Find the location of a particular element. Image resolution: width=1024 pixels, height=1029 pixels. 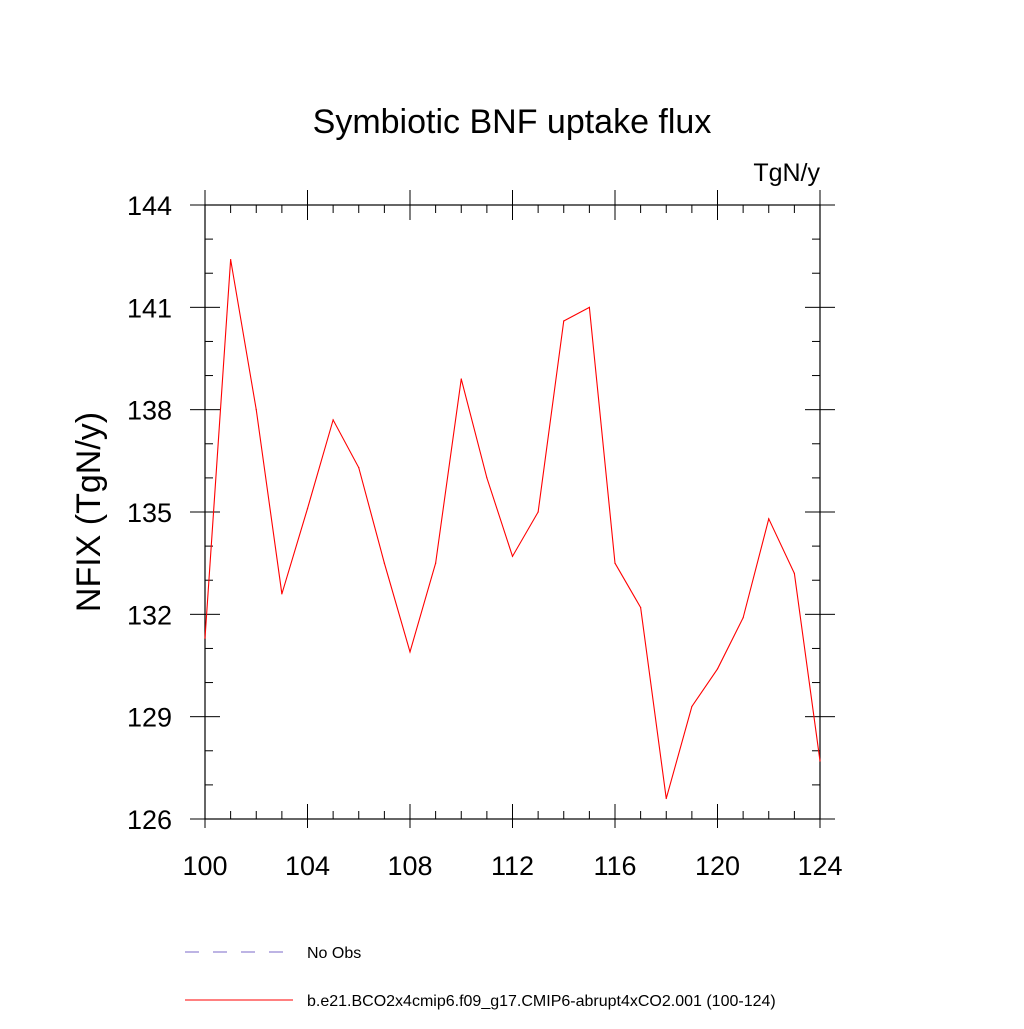

y-tick-label: 132 is located at coordinates (149, 615).